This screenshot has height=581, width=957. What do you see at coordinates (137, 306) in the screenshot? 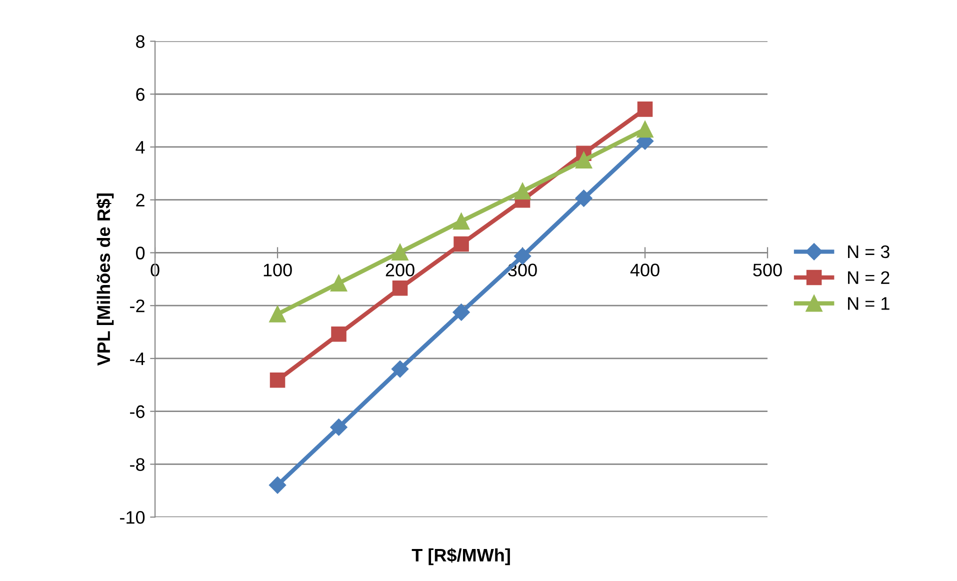
I see `y-tick-label: -2` at bounding box center [137, 306].